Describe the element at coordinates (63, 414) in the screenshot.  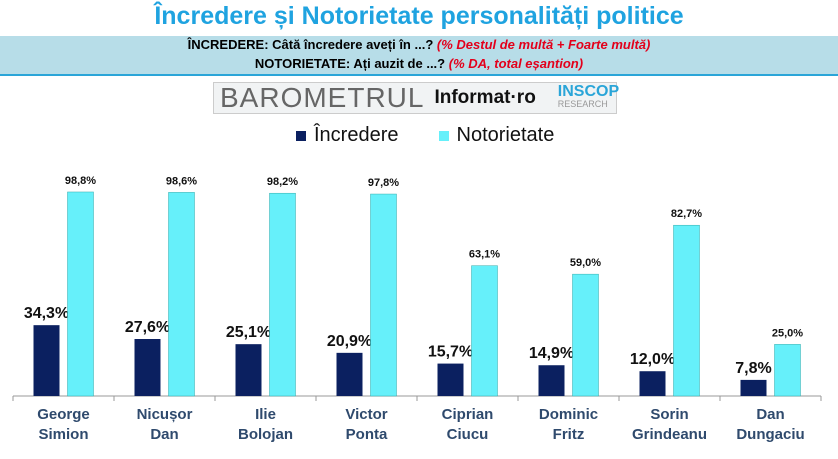
I see `category-label: George` at that location.